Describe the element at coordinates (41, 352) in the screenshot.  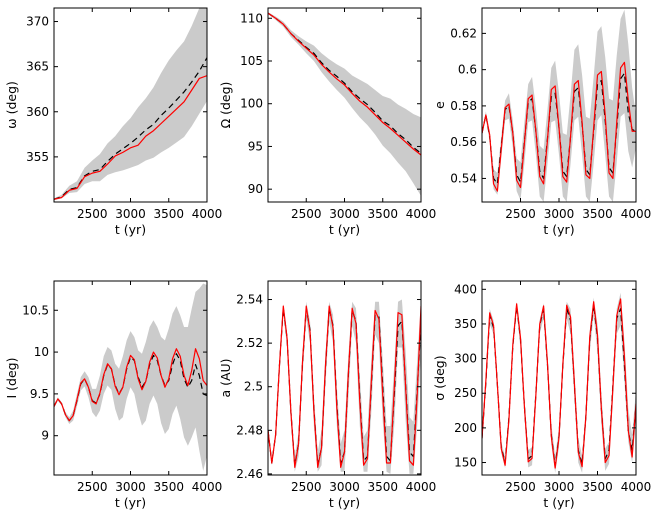
I see `y-tick-label: 10` at that location.